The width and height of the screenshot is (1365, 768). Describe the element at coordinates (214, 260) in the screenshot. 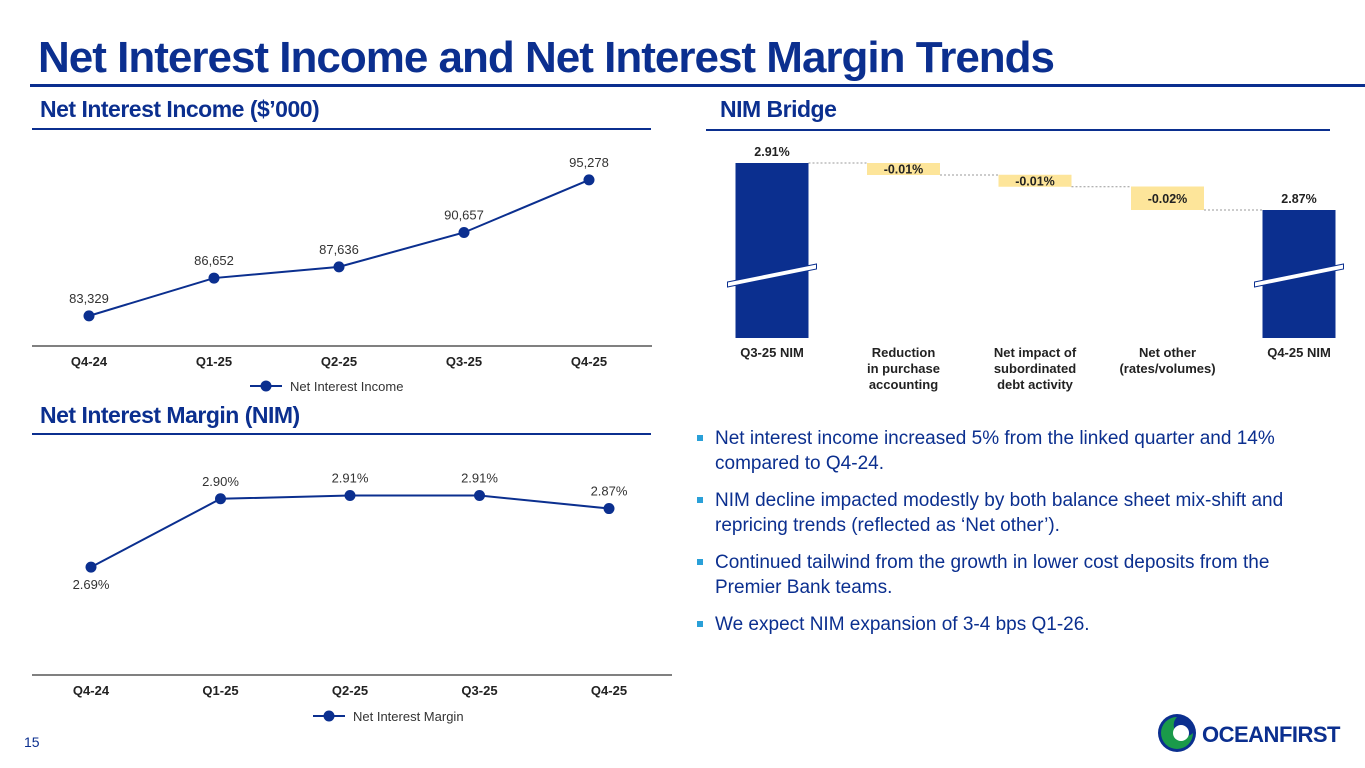

I see `data-label: 86,652` at that location.